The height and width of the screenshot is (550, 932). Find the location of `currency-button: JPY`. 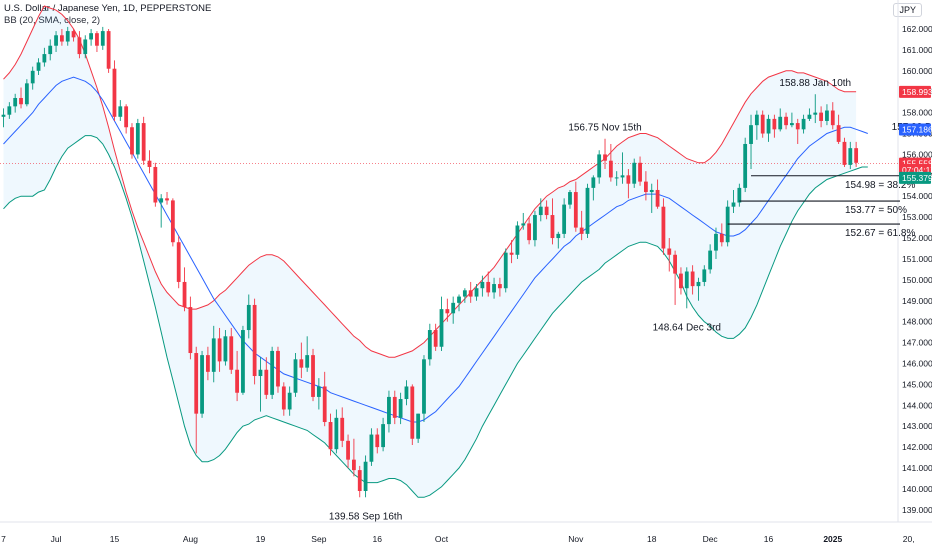

currency-button: JPY is located at coordinates (907, 10).